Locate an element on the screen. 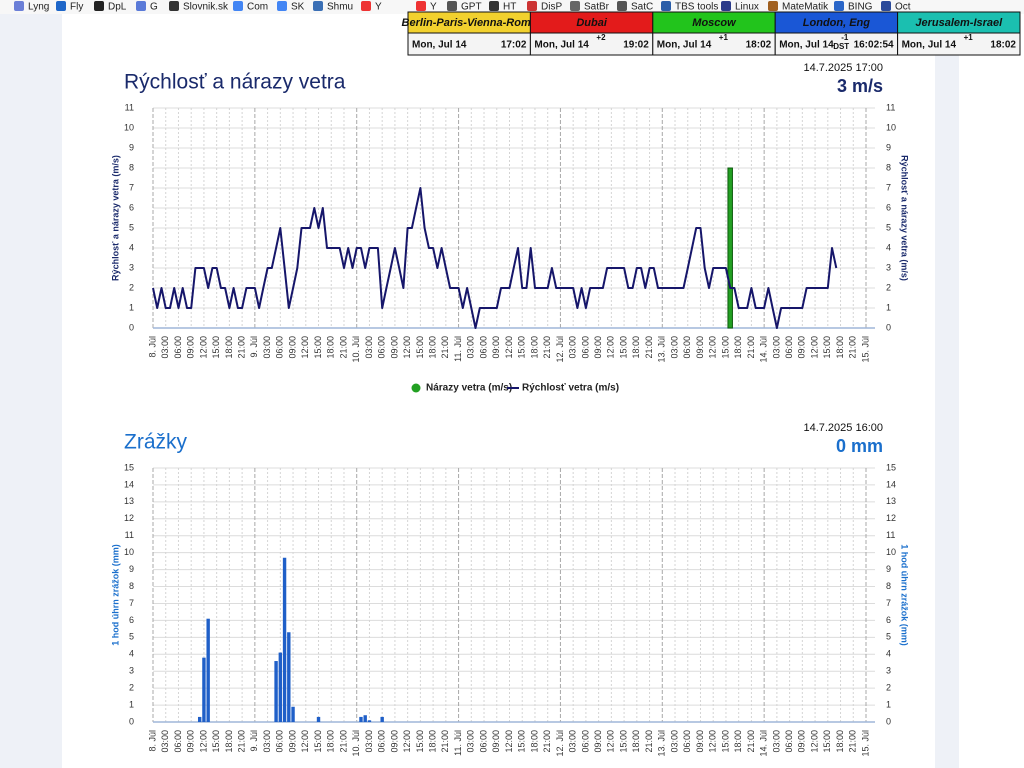 Image resolution: width=1024 pixels, height=768 pixels. bookmark: SK is located at coordinates (298, 7).